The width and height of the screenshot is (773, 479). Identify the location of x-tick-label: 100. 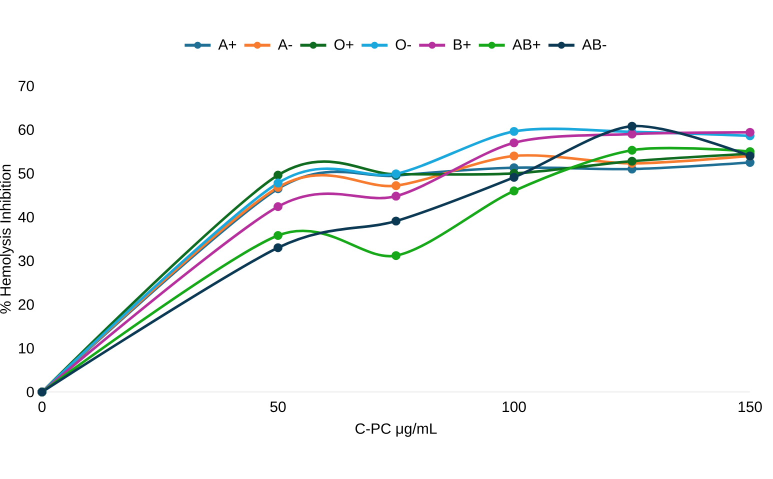
(514, 407).